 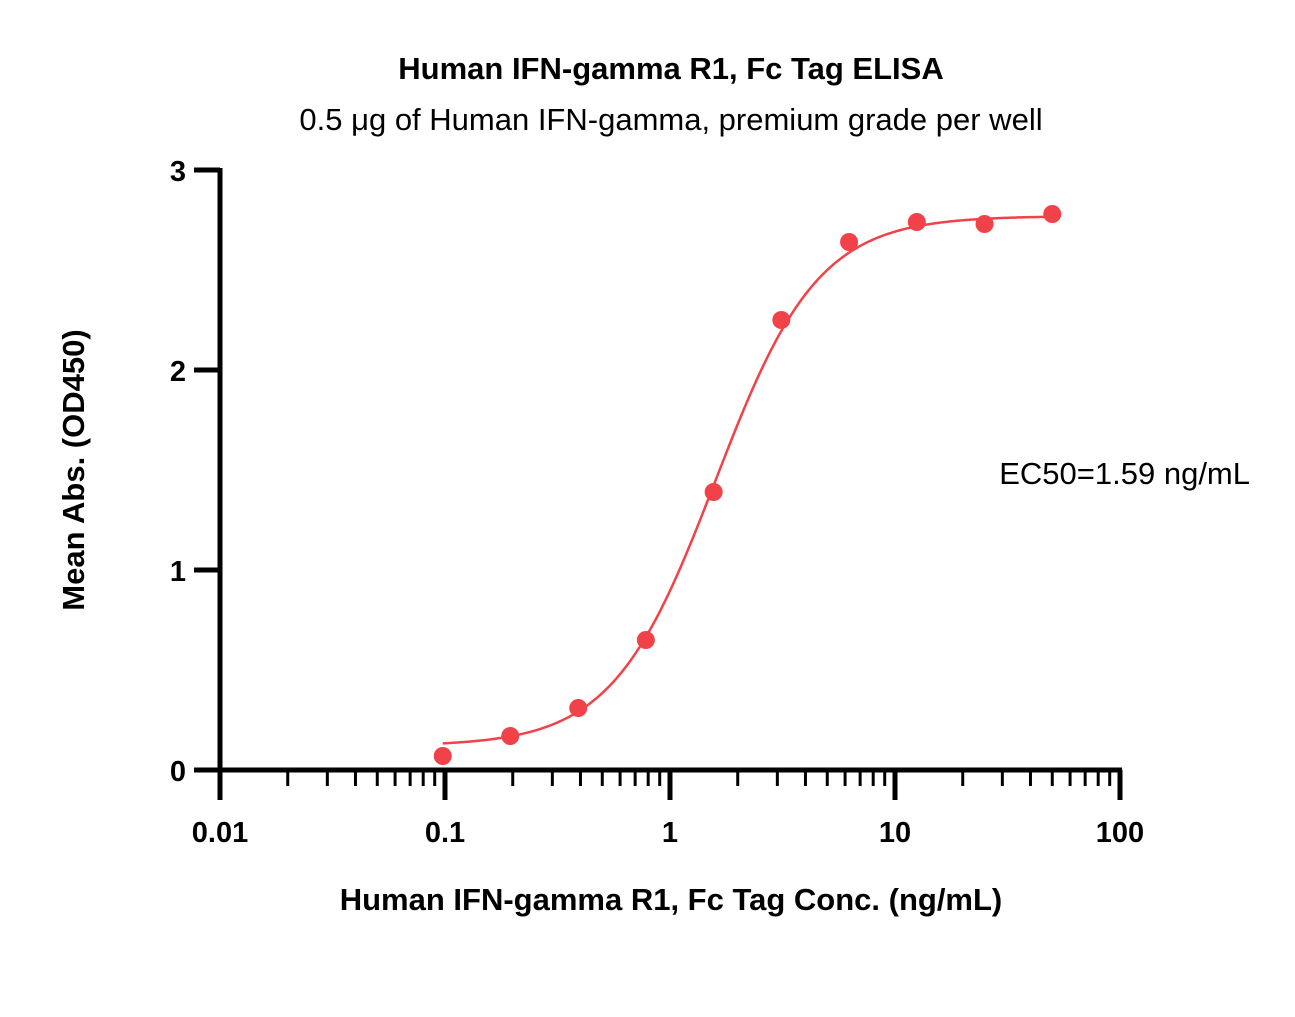 I want to click on x-axis-label: Human IFN-gamma R1, Fc Tag Conc. (ng/mL), so click(x=671, y=899).